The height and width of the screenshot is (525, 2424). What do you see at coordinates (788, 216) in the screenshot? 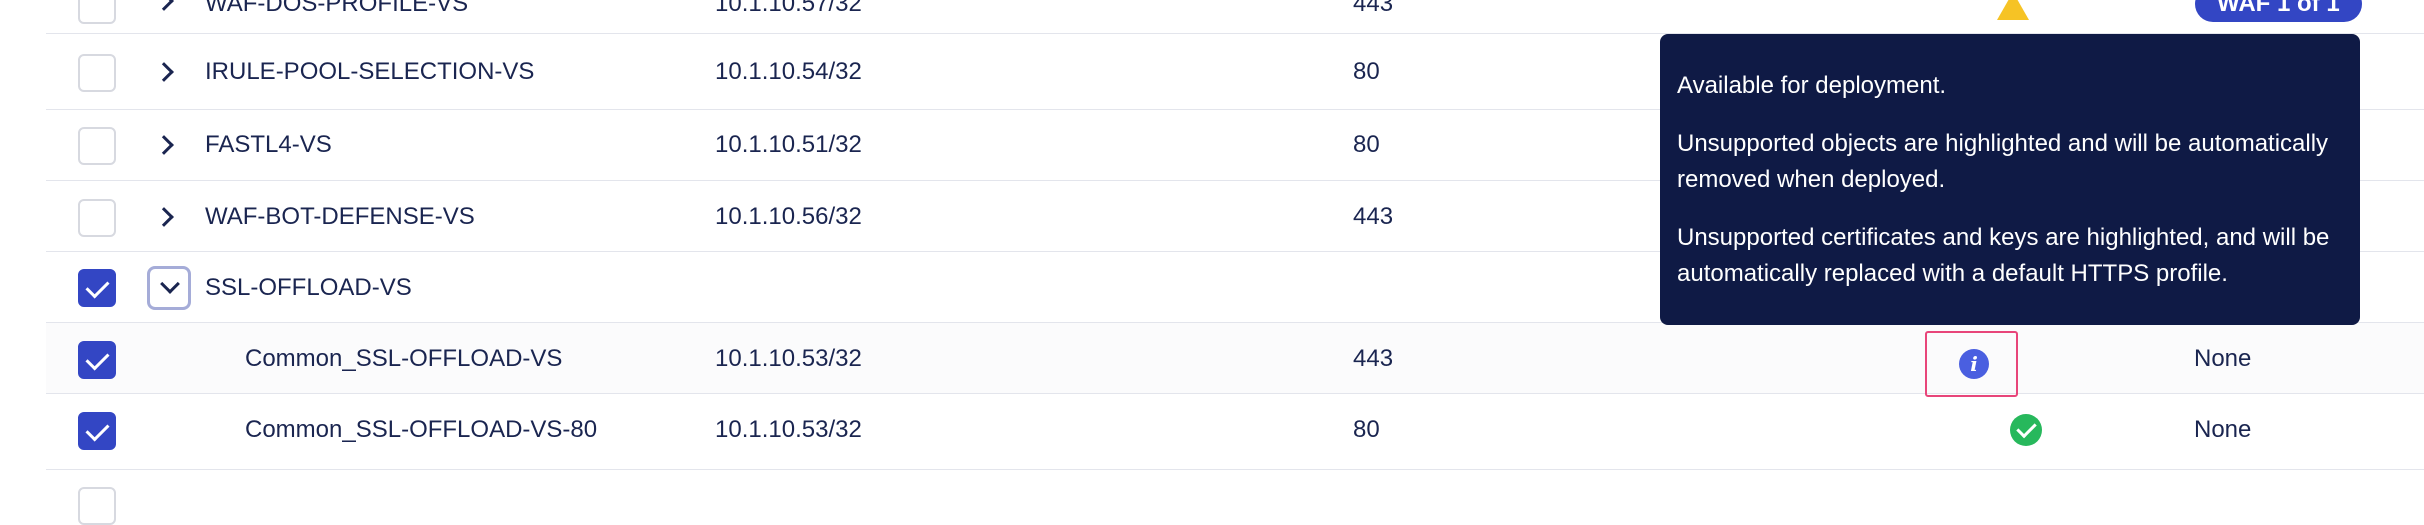
I see `row-address: 10.1.10.56/32` at bounding box center [788, 216].